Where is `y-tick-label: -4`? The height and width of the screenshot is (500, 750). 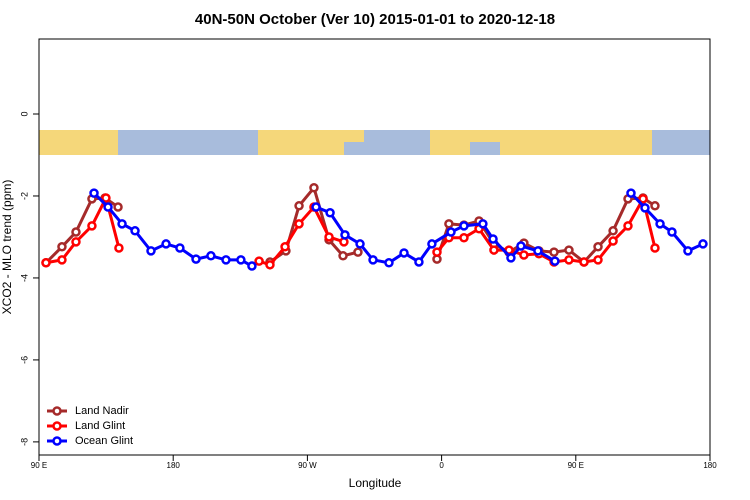 y-tick-label: -4 is located at coordinates (24, 278).